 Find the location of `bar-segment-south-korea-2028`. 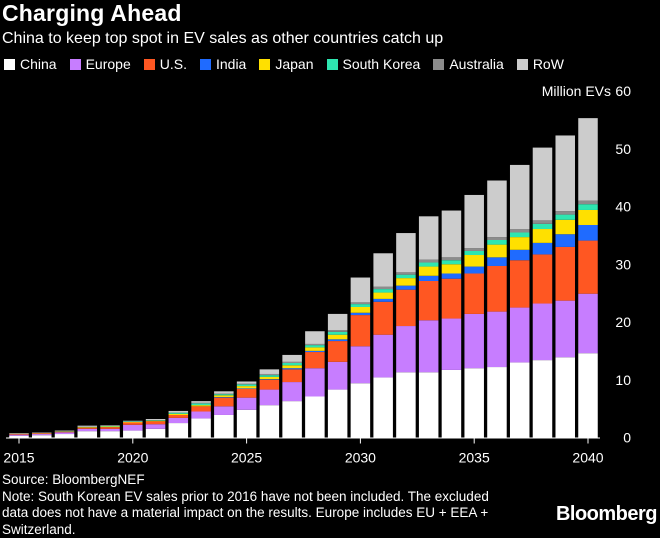

bar-segment-south-korea-2028 is located at coordinates (315, 346).